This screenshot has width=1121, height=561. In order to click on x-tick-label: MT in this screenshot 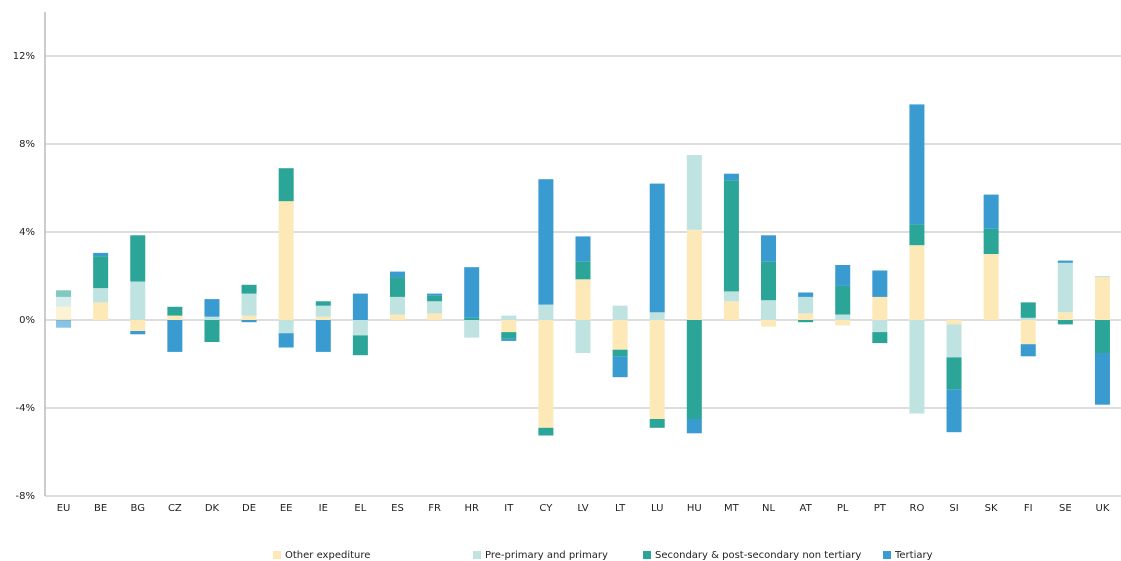, I will do `click(732, 508)`.